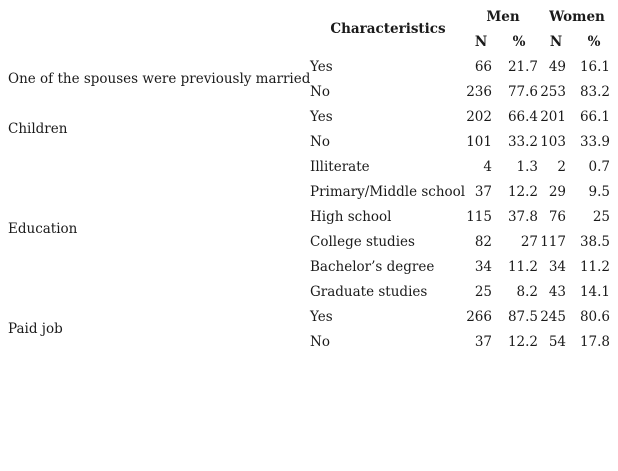 The width and height of the screenshot is (618, 471). Describe the element at coordinates (527, 167) in the screenshot. I see `men-pct-cell: 1.3` at that location.